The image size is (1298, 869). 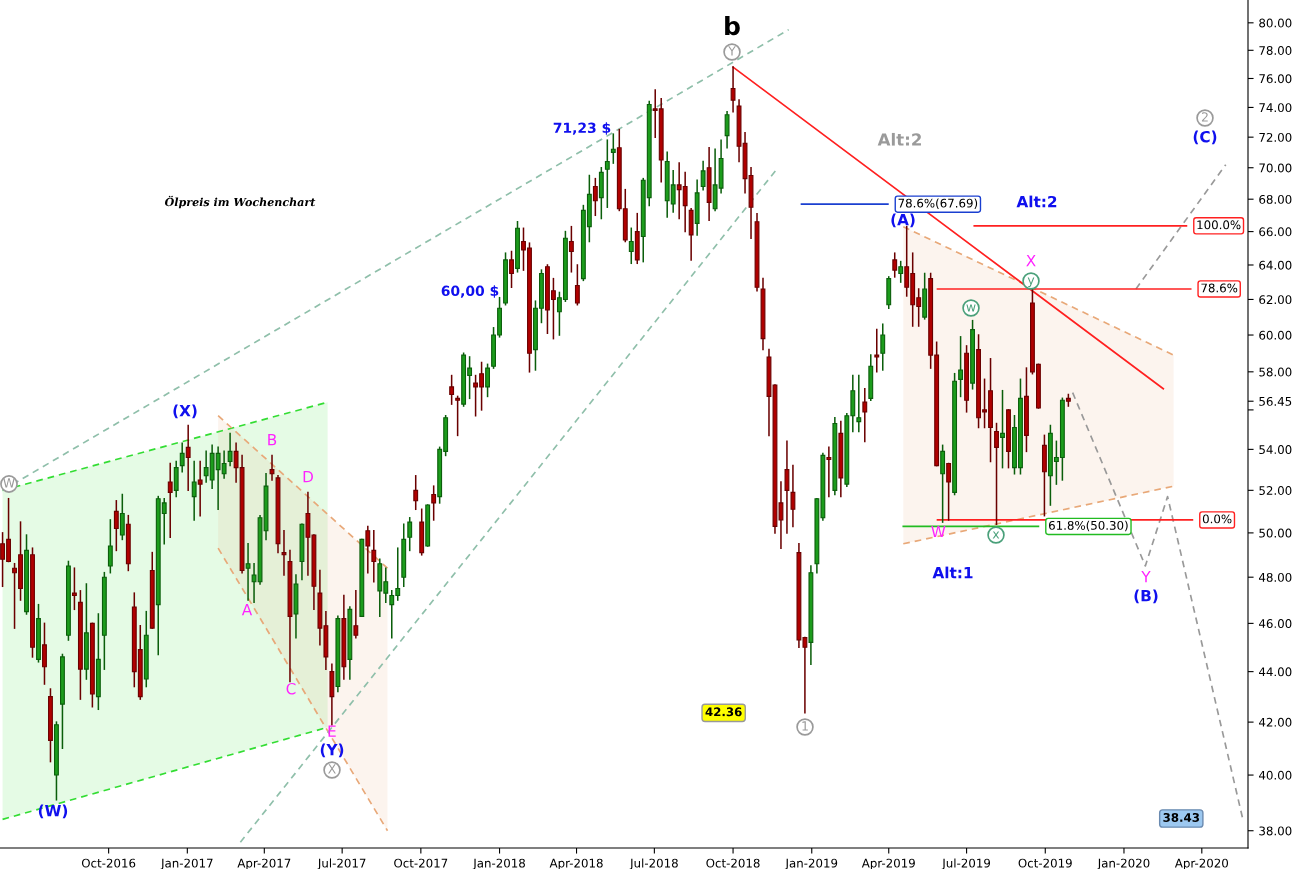 What do you see at coordinates (247, 610) in the screenshot?
I see `annotation: A` at bounding box center [247, 610].